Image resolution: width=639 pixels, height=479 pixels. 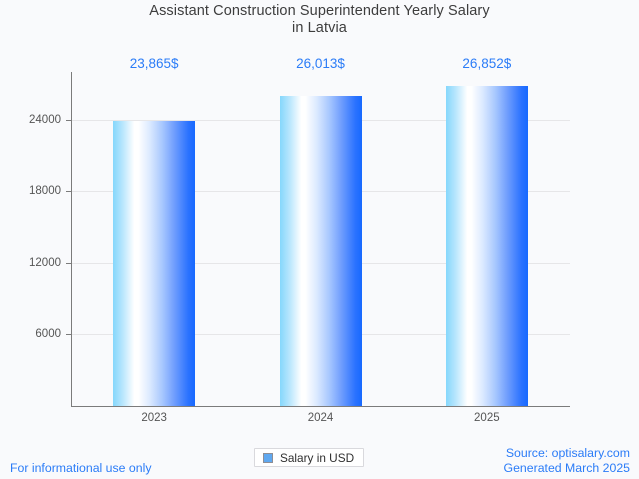 I want to click on x-tick-label: 2024, so click(x=320, y=418).